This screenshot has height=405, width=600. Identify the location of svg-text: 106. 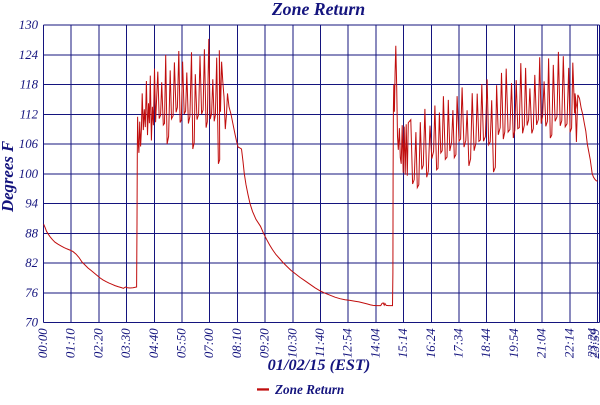
(29, 144).